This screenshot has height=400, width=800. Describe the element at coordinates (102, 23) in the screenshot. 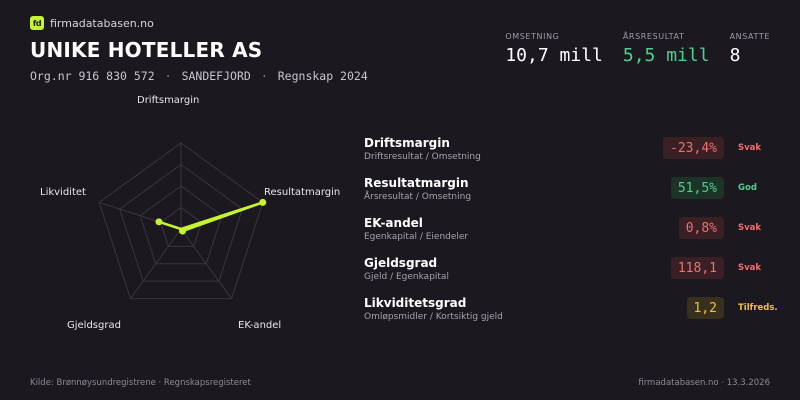

I see `brand-name: firmadatabasen.no` at that location.